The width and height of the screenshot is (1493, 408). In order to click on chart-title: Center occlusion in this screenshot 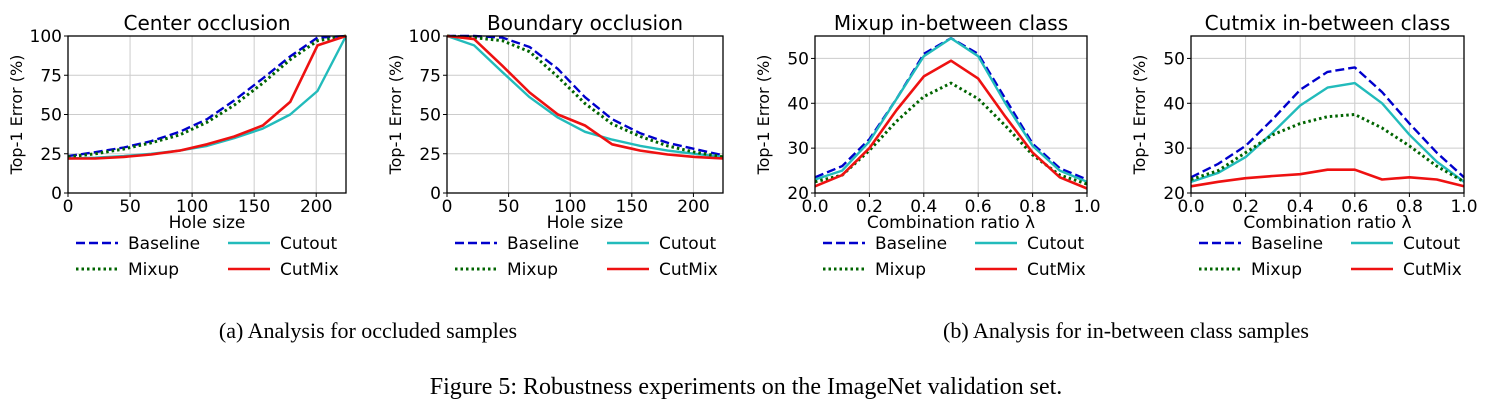, I will do `click(206, 23)`.